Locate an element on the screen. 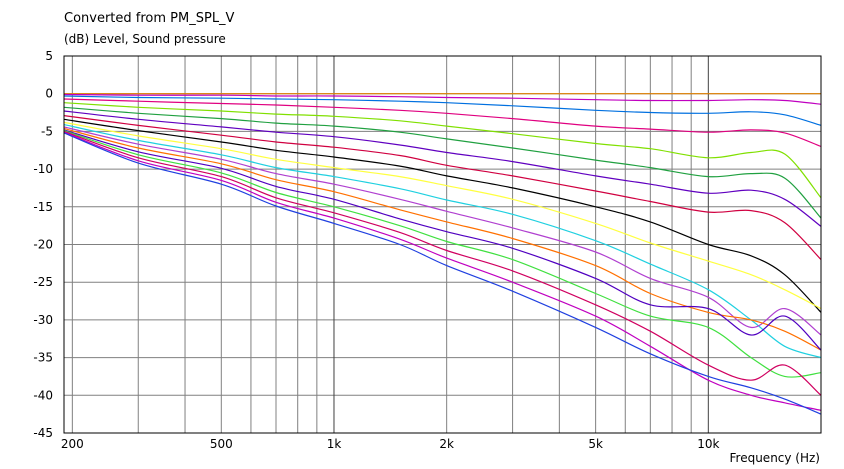  y-tick-label: 0 is located at coordinates (49, 94).